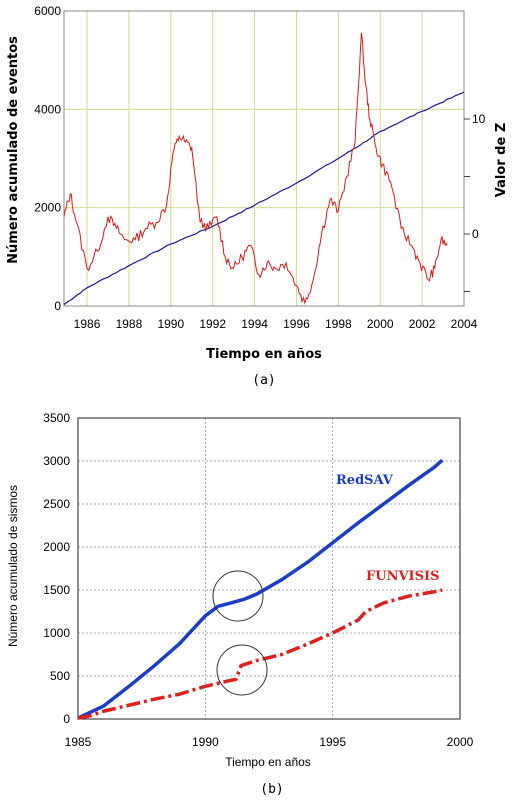  Describe the element at coordinates (332, 742) in the screenshot. I see `chart-b-x-tick-label-2: 1995` at that location.